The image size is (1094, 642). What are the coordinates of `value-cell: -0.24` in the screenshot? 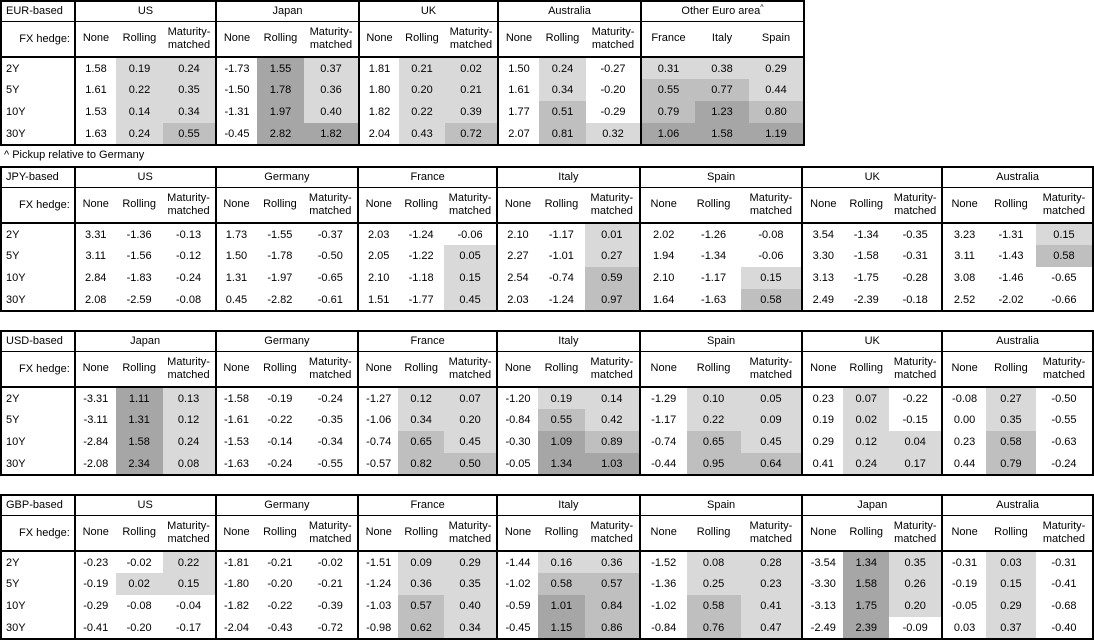 It's located at (189, 278).